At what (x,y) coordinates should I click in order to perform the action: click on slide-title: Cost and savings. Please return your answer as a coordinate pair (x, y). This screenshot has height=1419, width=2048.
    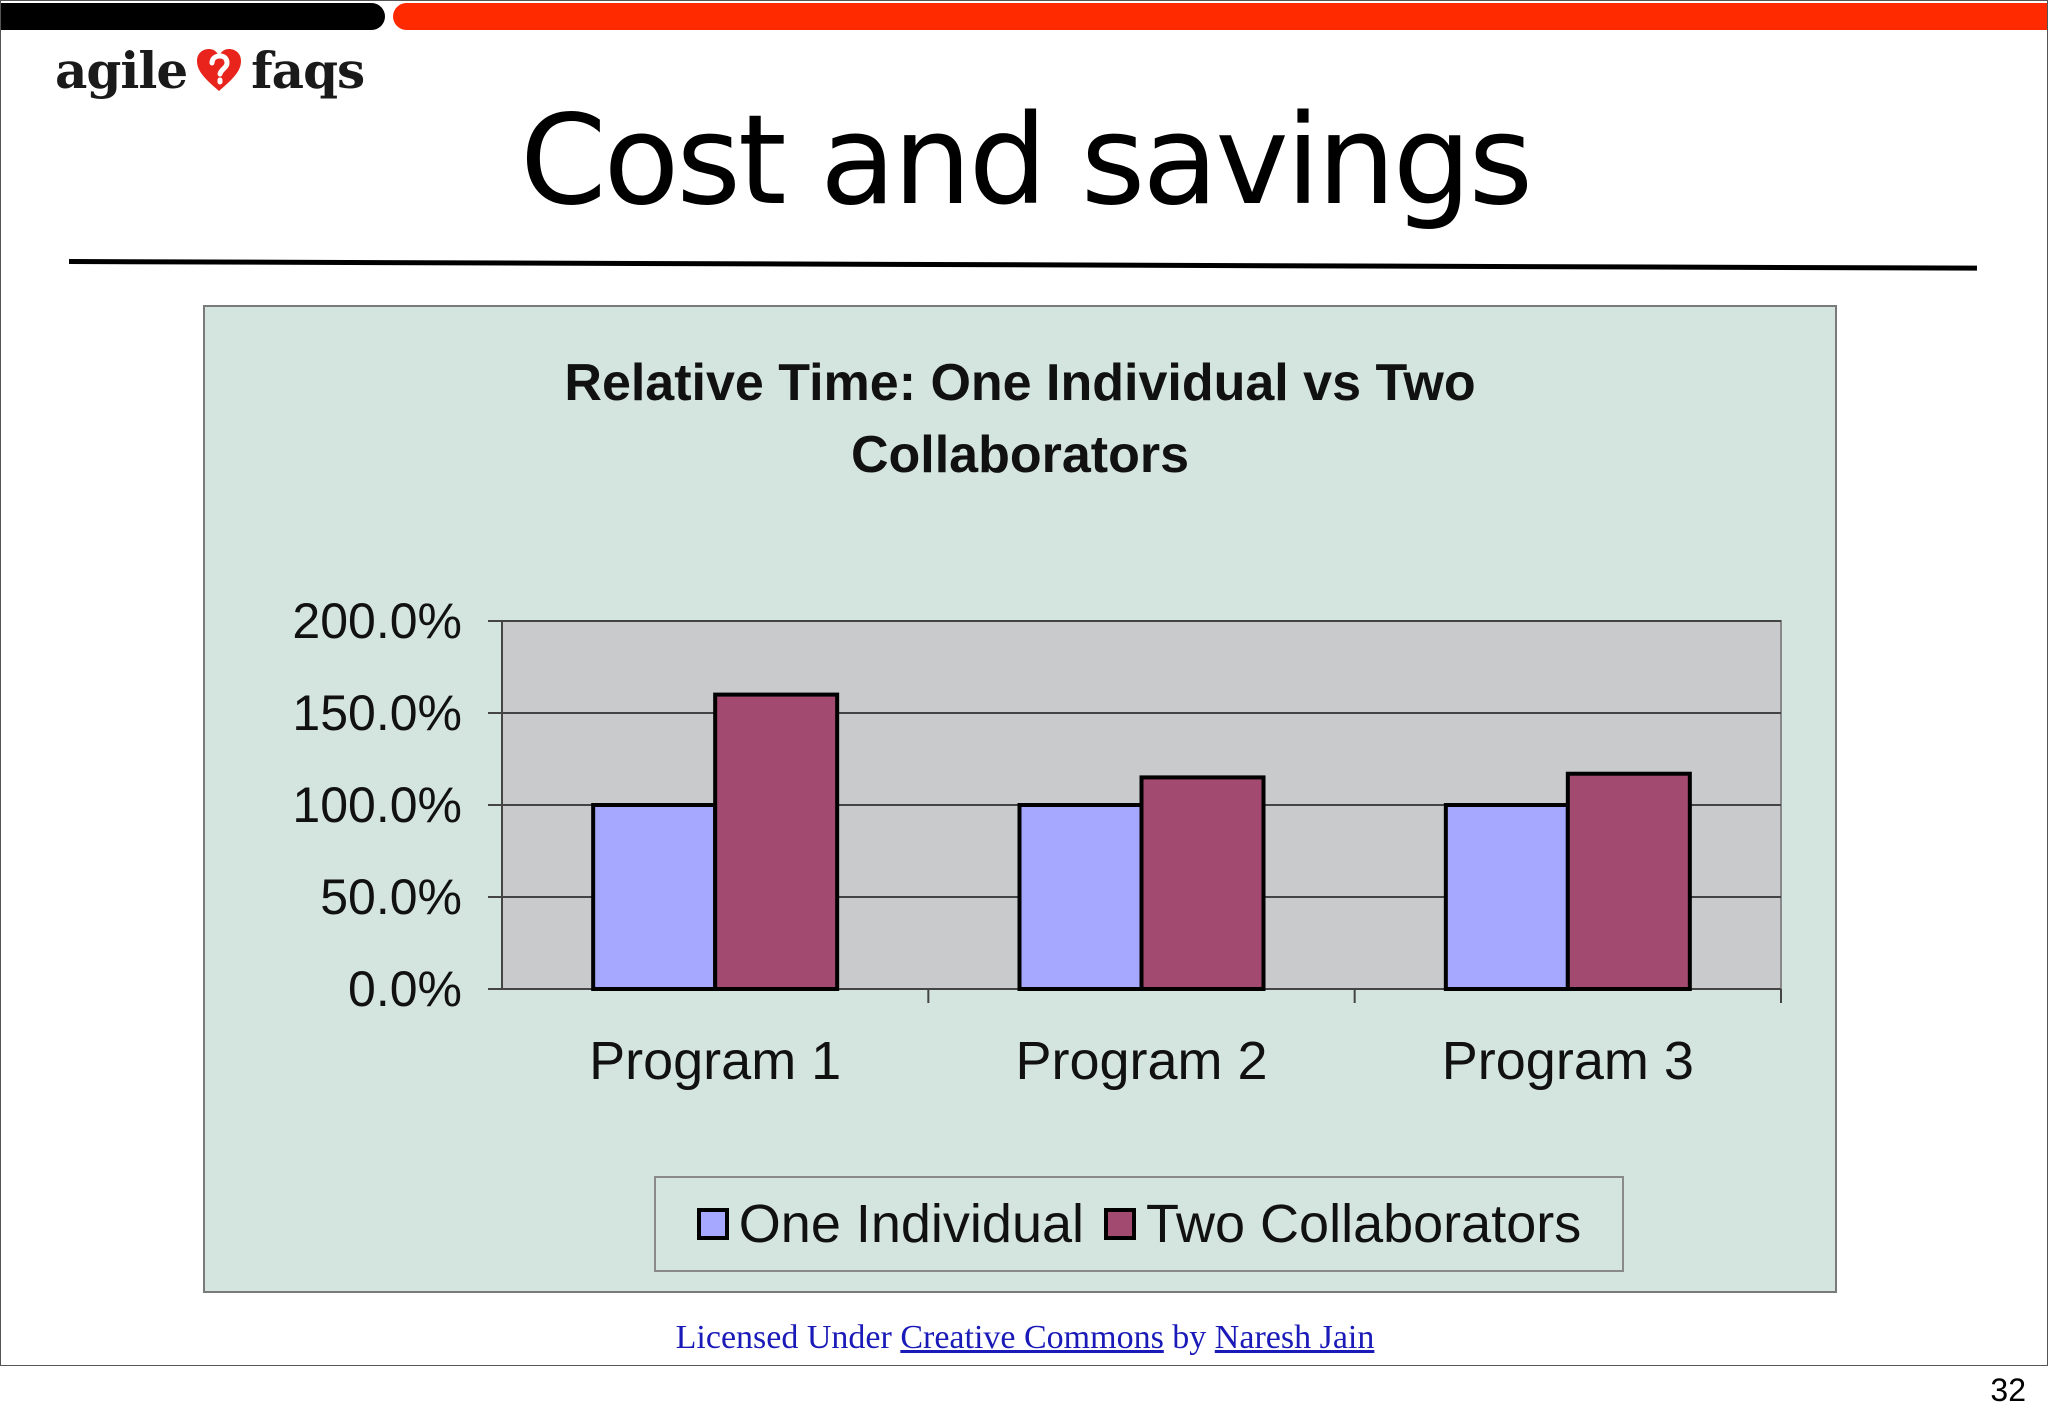
    Looking at the image, I should click on (1026, 161).